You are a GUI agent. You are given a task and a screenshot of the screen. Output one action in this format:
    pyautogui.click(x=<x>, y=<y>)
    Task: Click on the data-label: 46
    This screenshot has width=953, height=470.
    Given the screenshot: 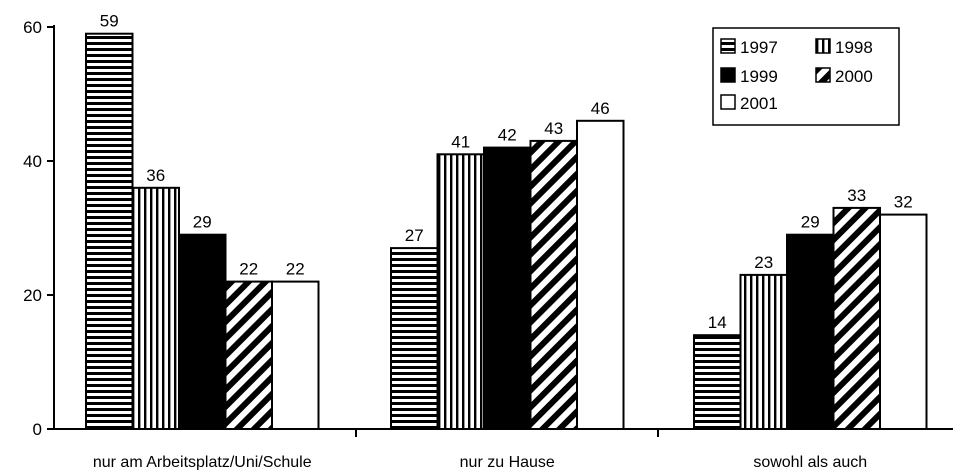 What is the action you would take?
    pyautogui.click(x=600, y=108)
    